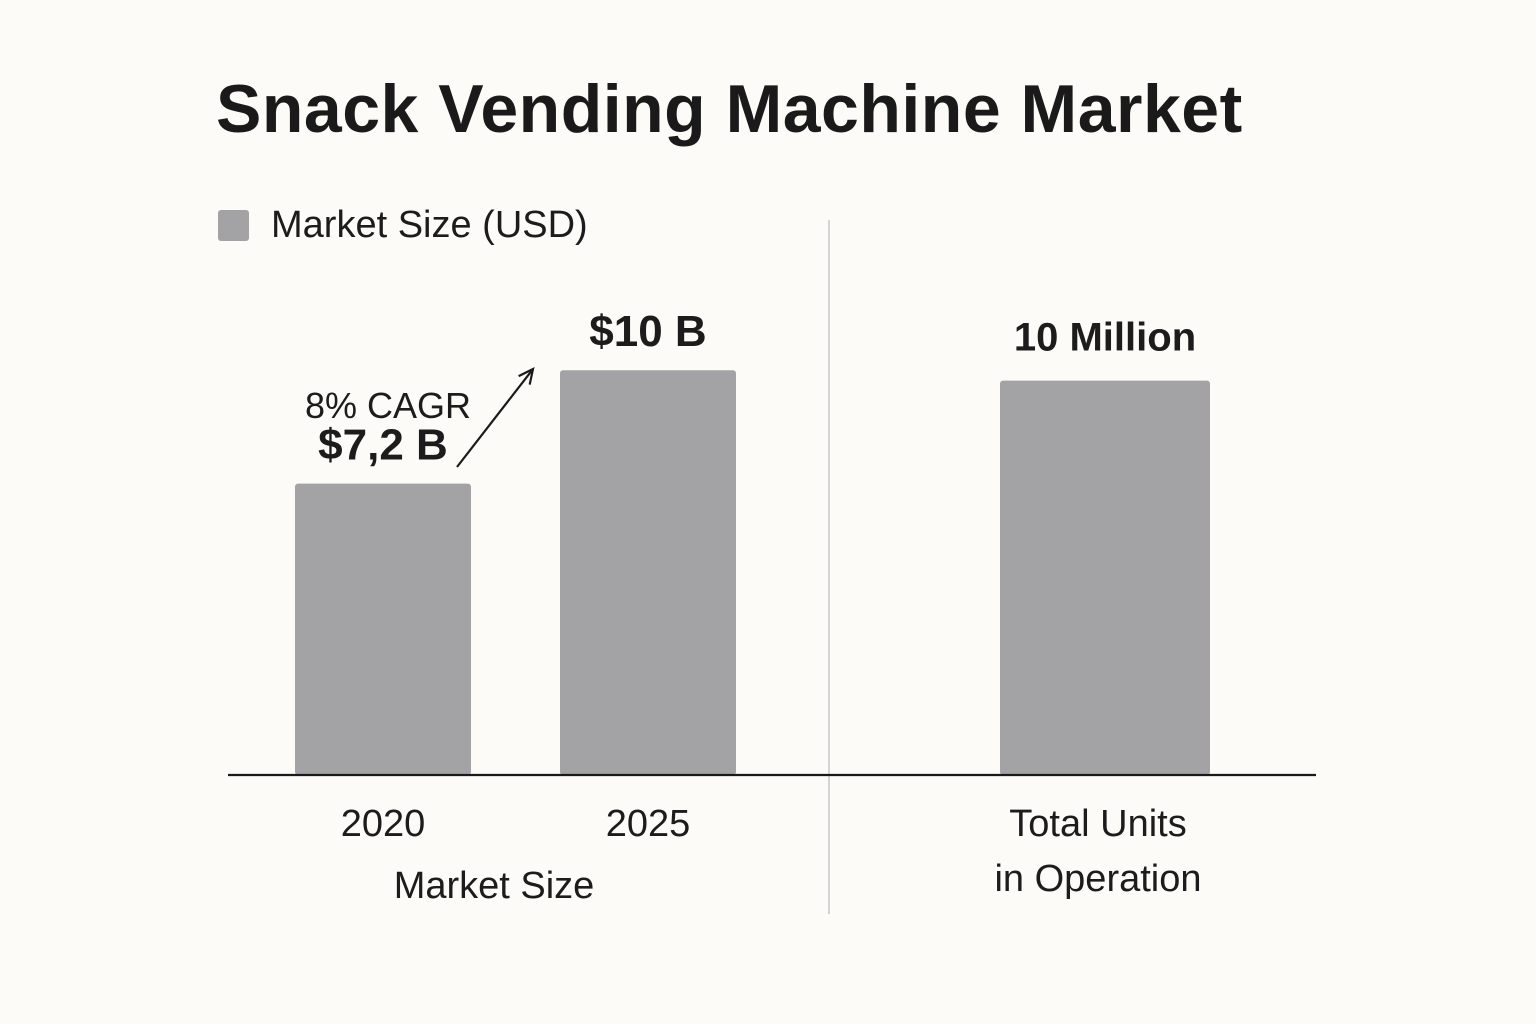 The image size is (1536, 1024). I want to click on bar-total-units, so click(1105, 577).